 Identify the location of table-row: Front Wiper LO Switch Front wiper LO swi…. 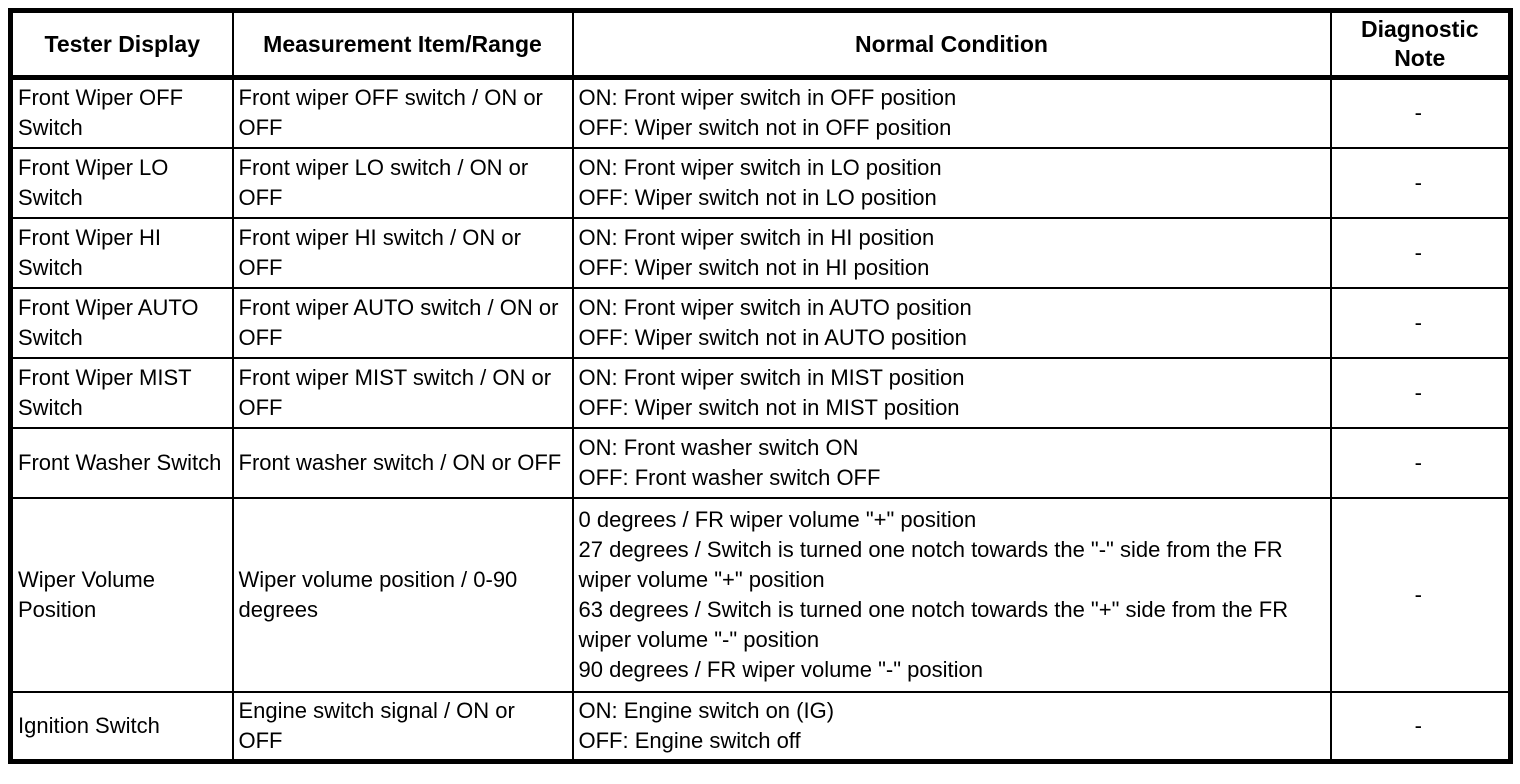
(760, 182).